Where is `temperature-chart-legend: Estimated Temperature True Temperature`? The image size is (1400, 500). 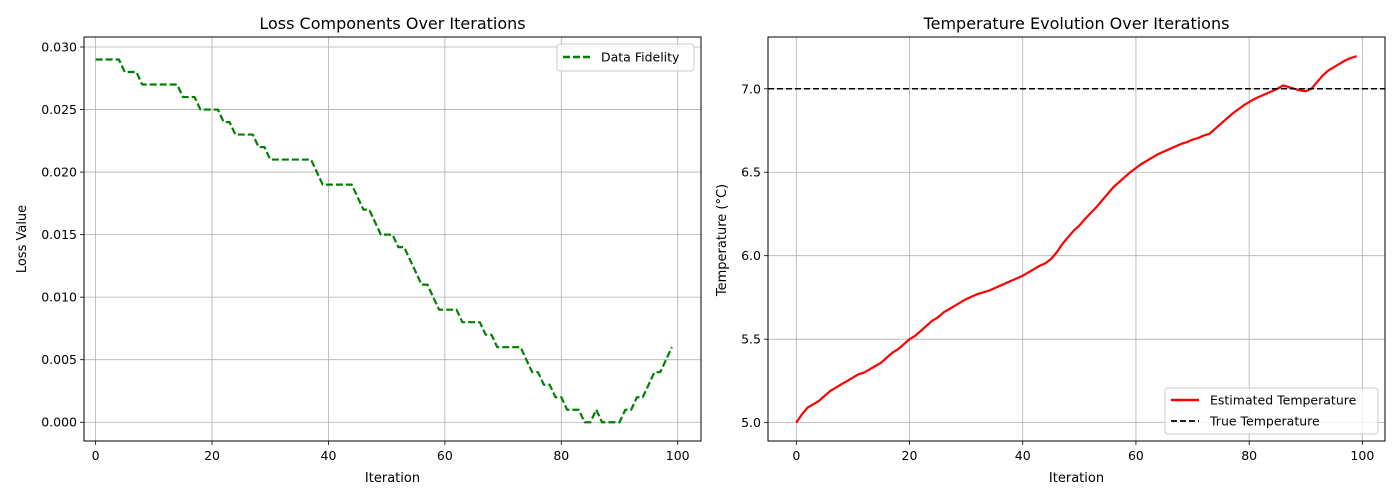 temperature-chart-legend: Estimated Temperature True Temperature is located at coordinates (1271, 411).